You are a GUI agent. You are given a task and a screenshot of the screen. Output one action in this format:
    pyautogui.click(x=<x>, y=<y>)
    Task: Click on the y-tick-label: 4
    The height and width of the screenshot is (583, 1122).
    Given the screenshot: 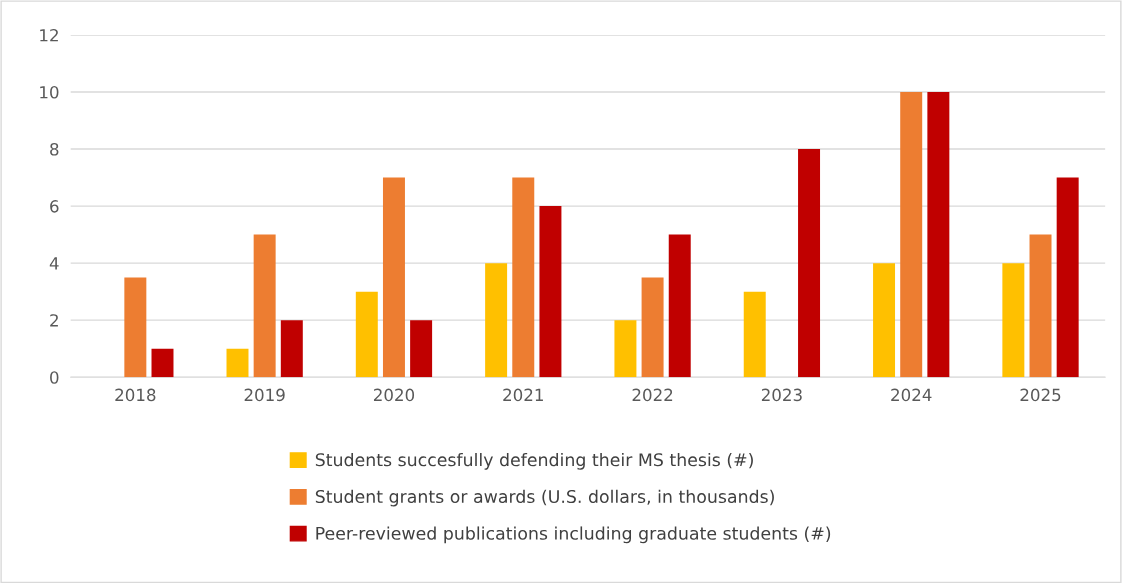 What is the action you would take?
    pyautogui.click(x=54, y=263)
    